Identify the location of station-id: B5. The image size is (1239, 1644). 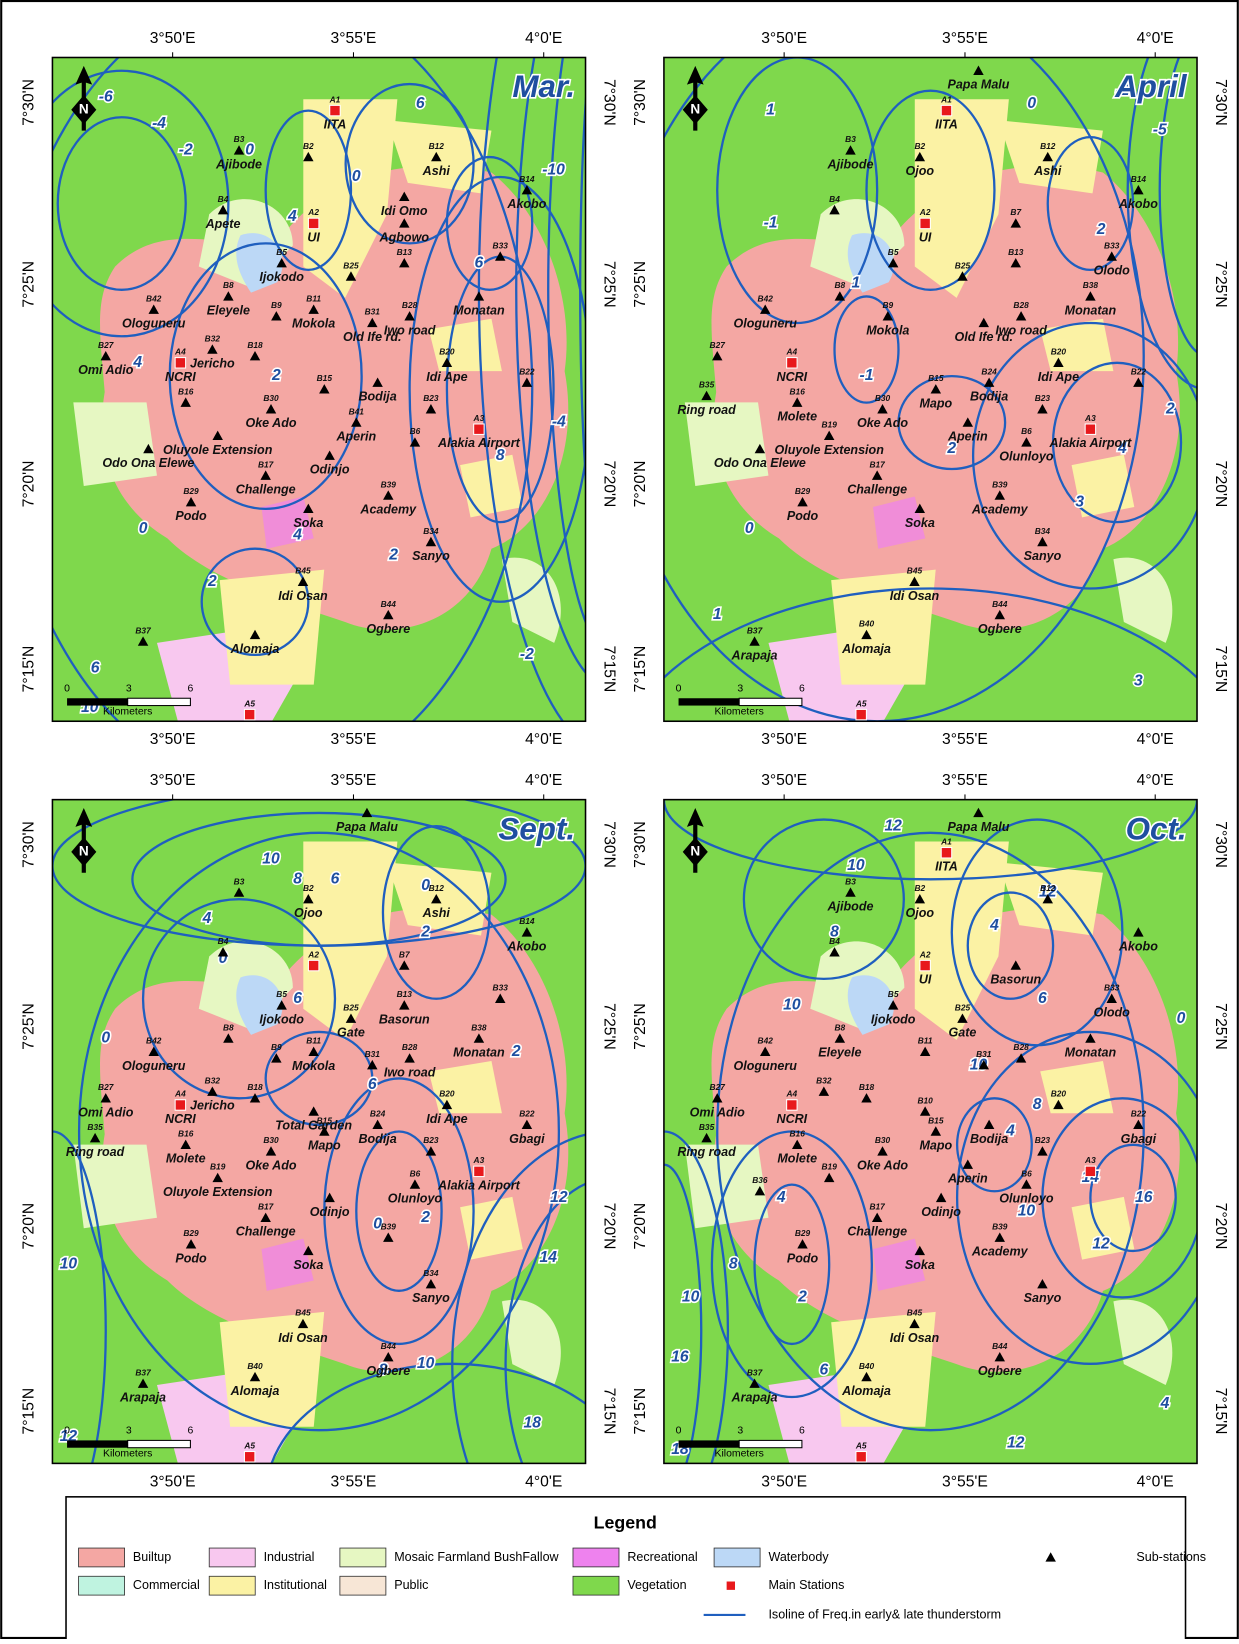
(281, 252).